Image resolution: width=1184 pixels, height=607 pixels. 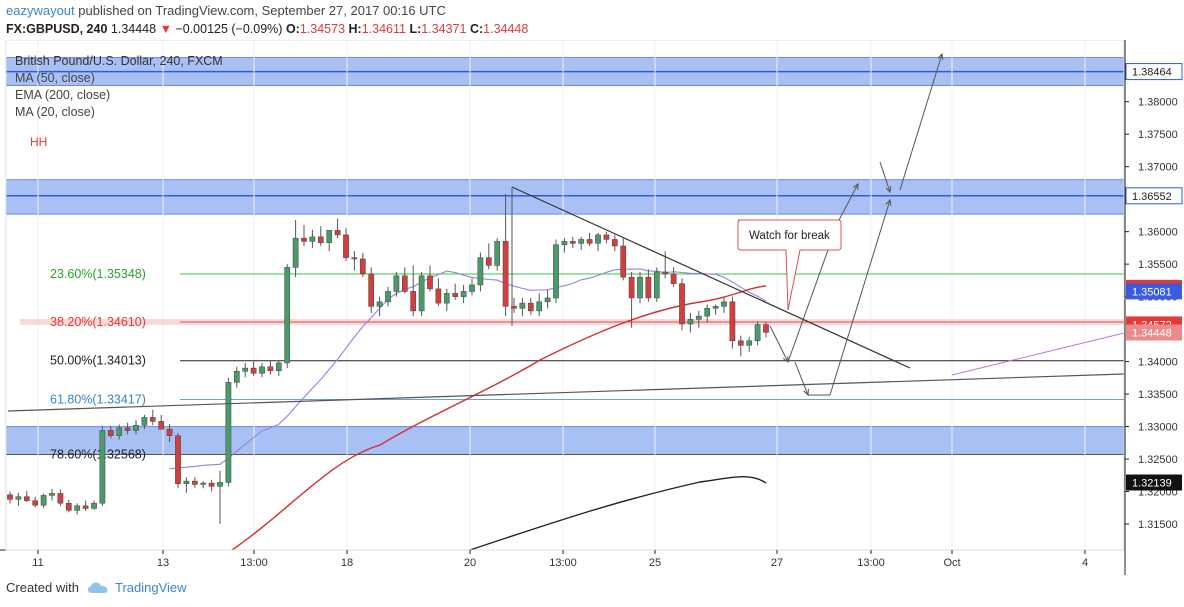 I want to click on legend-ma50: MA (50, close), so click(x=55, y=78).